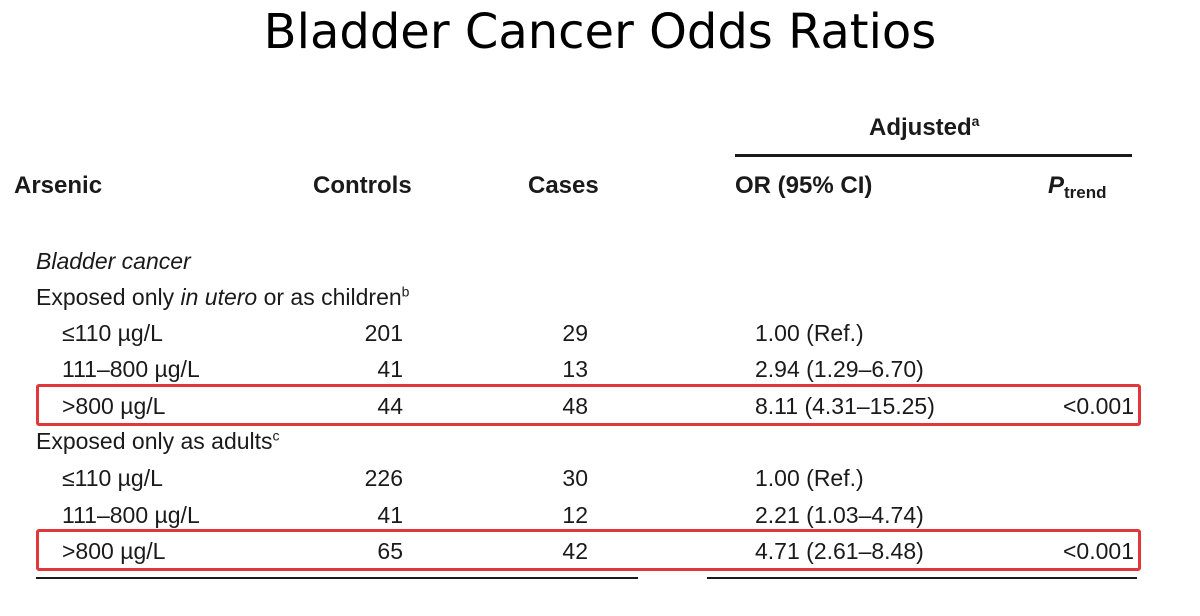 Image resolution: width=1200 pixels, height=616 pixels. I want to click on cell-or: 8.11 (4.31–15.25), so click(845, 406).